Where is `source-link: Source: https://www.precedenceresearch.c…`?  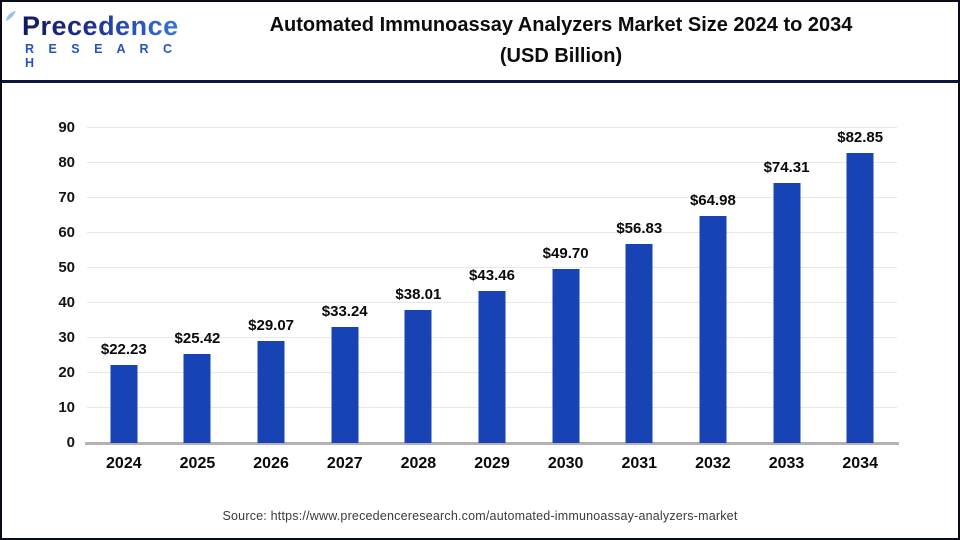
source-link: Source: https://www.precedenceresearch.c… is located at coordinates (480, 516).